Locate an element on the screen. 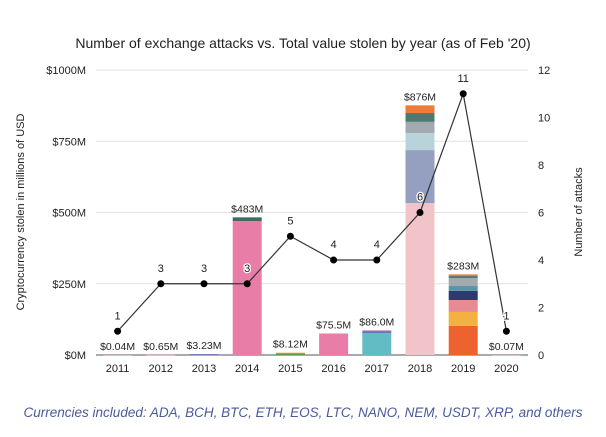  x-tick-label: 2012 is located at coordinates (161, 369).